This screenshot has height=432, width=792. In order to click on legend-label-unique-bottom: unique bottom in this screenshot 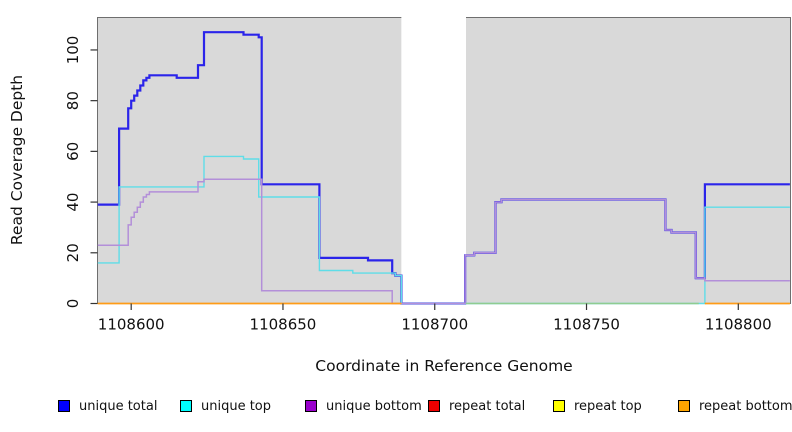, I will do `click(374, 406)`.